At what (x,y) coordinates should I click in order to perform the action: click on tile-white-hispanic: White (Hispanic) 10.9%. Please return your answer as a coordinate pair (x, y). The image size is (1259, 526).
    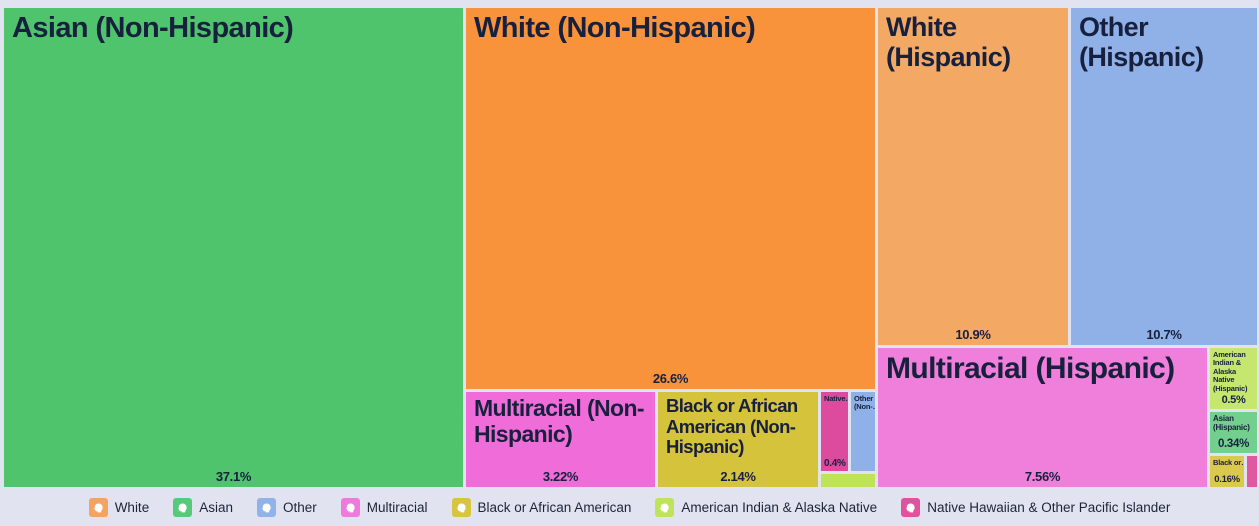
    Looking at the image, I should click on (973, 176).